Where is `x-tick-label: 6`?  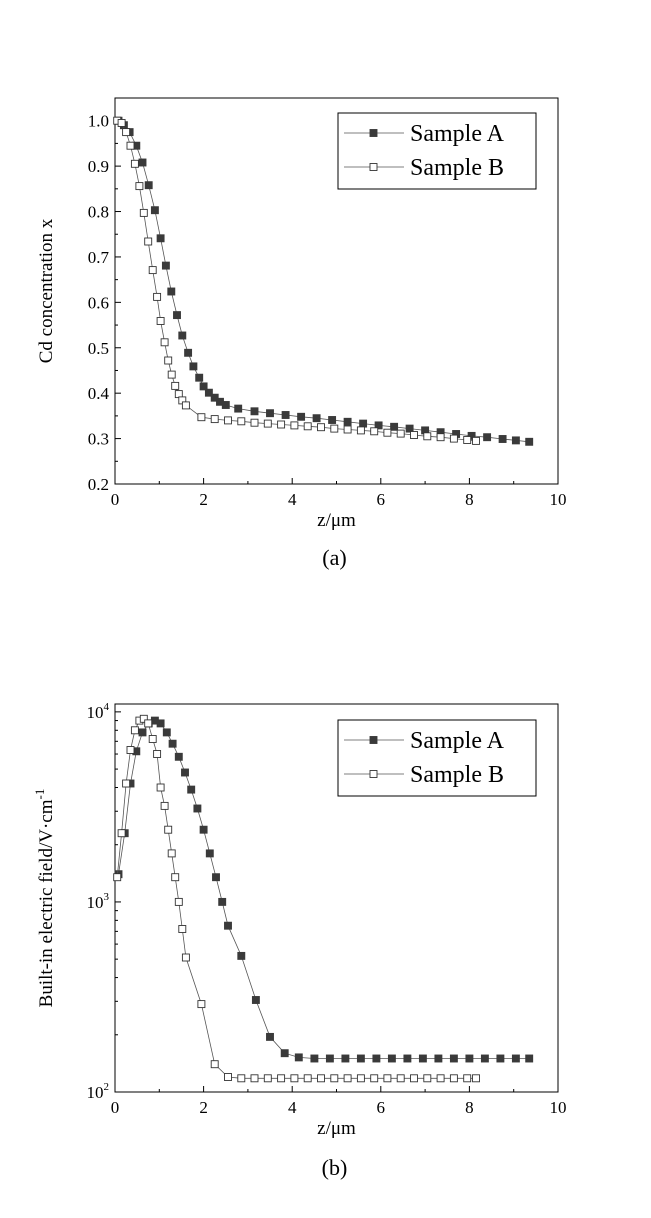
x-tick-label: 6 is located at coordinates (381, 499).